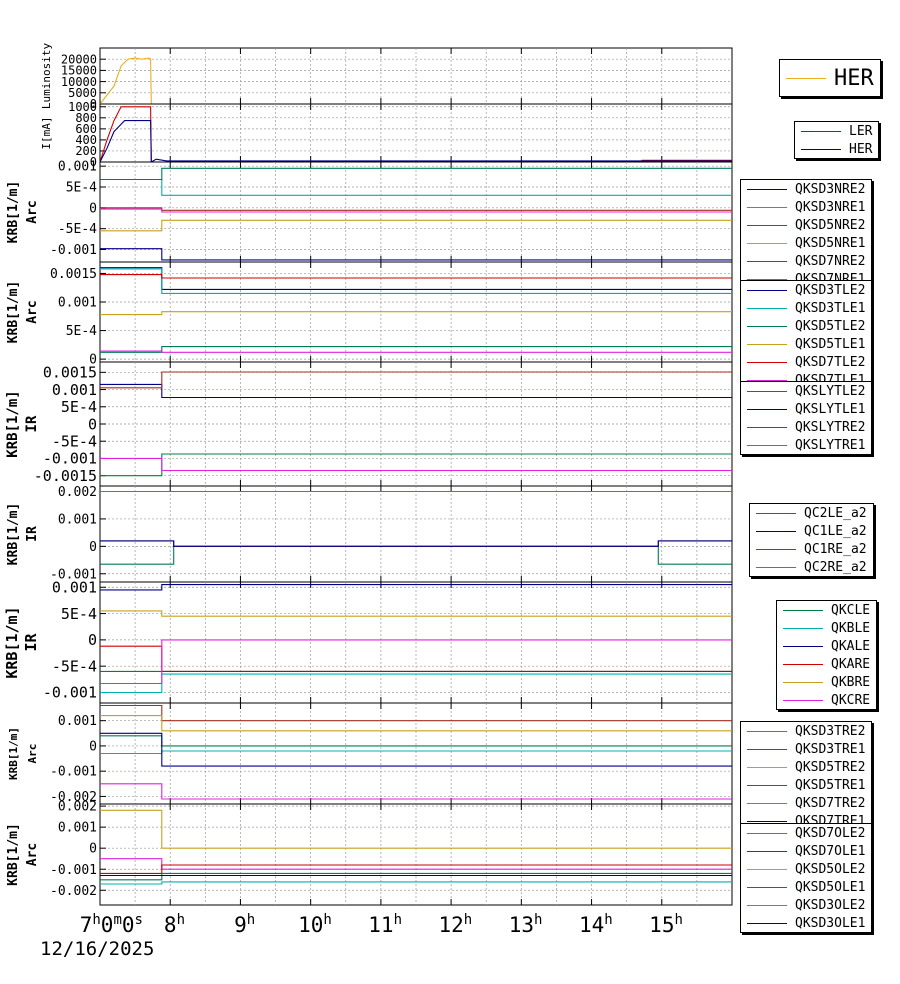  What do you see at coordinates (830, 290) in the screenshot?
I see `legend-label: QKSD3TLE2` at bounding box center [830, 290].